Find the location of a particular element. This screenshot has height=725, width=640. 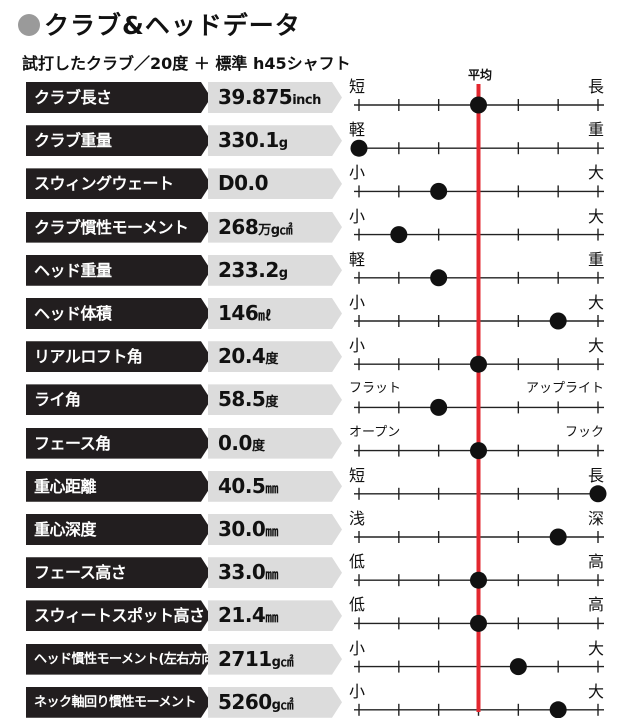

row-value: 146㎖ is located at coordinates (275, 313).